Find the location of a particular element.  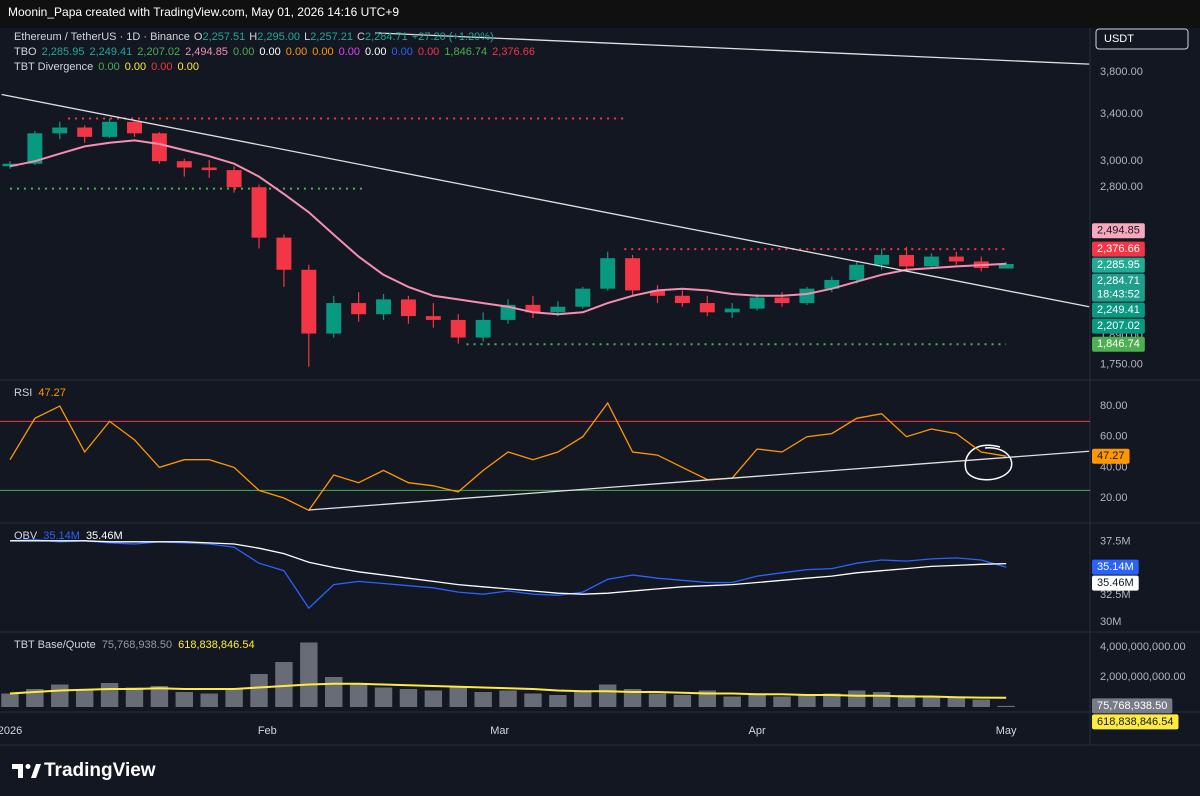

footer-brand: TradingView is located at coordinates (100, 770).